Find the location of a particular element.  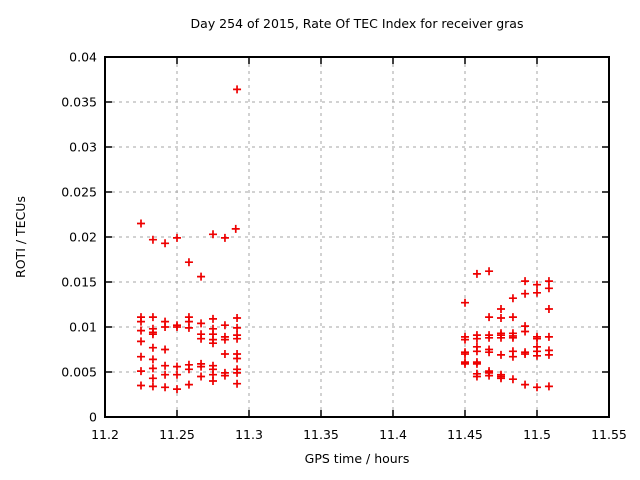

x-tick-label: 11.2 is located at coordinates (105, 434).